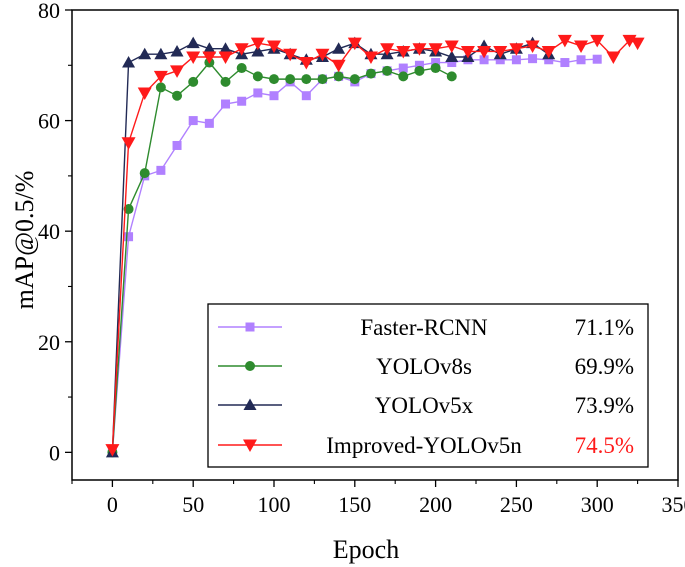  I want to click on legend-label-yolov5x: YOLOv5x, so click(424, 405).